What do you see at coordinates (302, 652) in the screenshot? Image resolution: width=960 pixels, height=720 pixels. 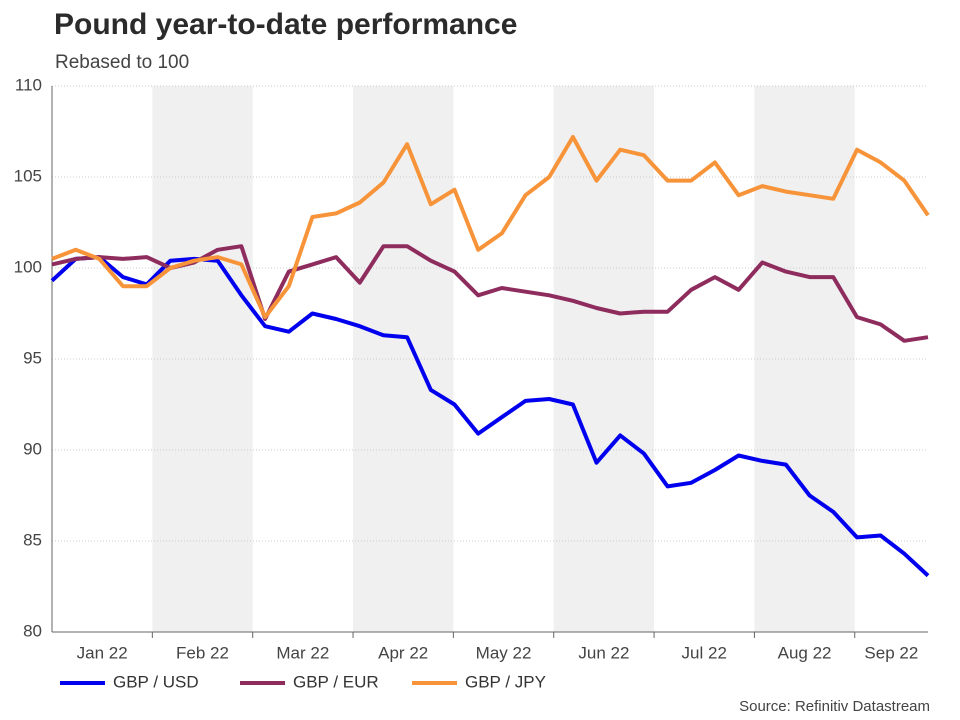 I see `x-tick-label: Mar 22` at bounding box center [302, 652].